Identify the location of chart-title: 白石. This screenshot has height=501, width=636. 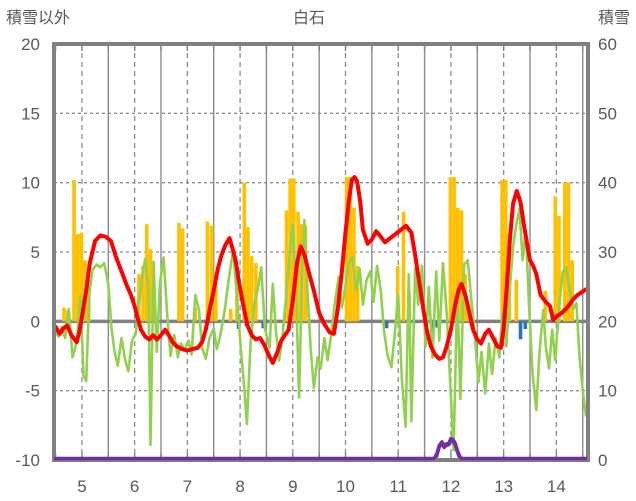
(309, 18).